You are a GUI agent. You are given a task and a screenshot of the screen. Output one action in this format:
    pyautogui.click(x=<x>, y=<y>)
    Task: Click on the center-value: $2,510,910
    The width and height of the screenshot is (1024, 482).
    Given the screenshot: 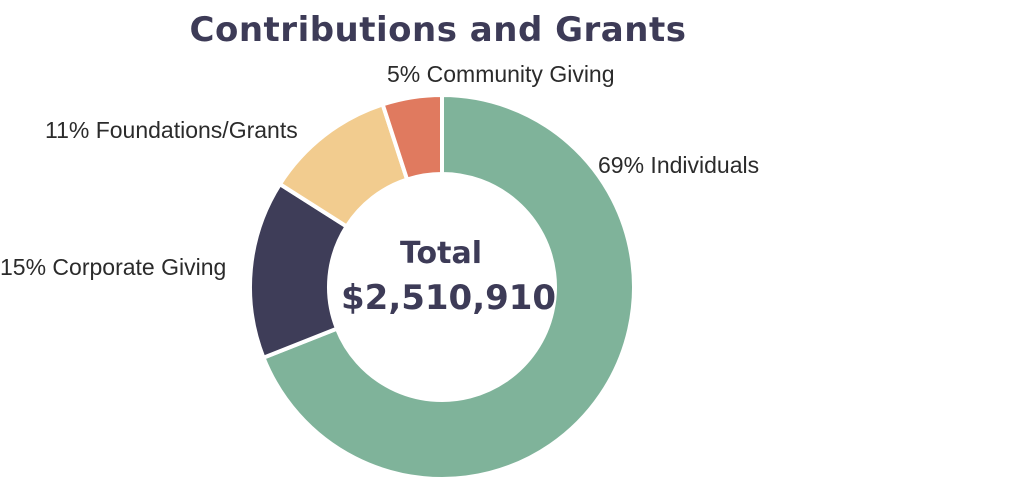 What is the action you would take?
    pyautogui.click(x=449, y=298)
    